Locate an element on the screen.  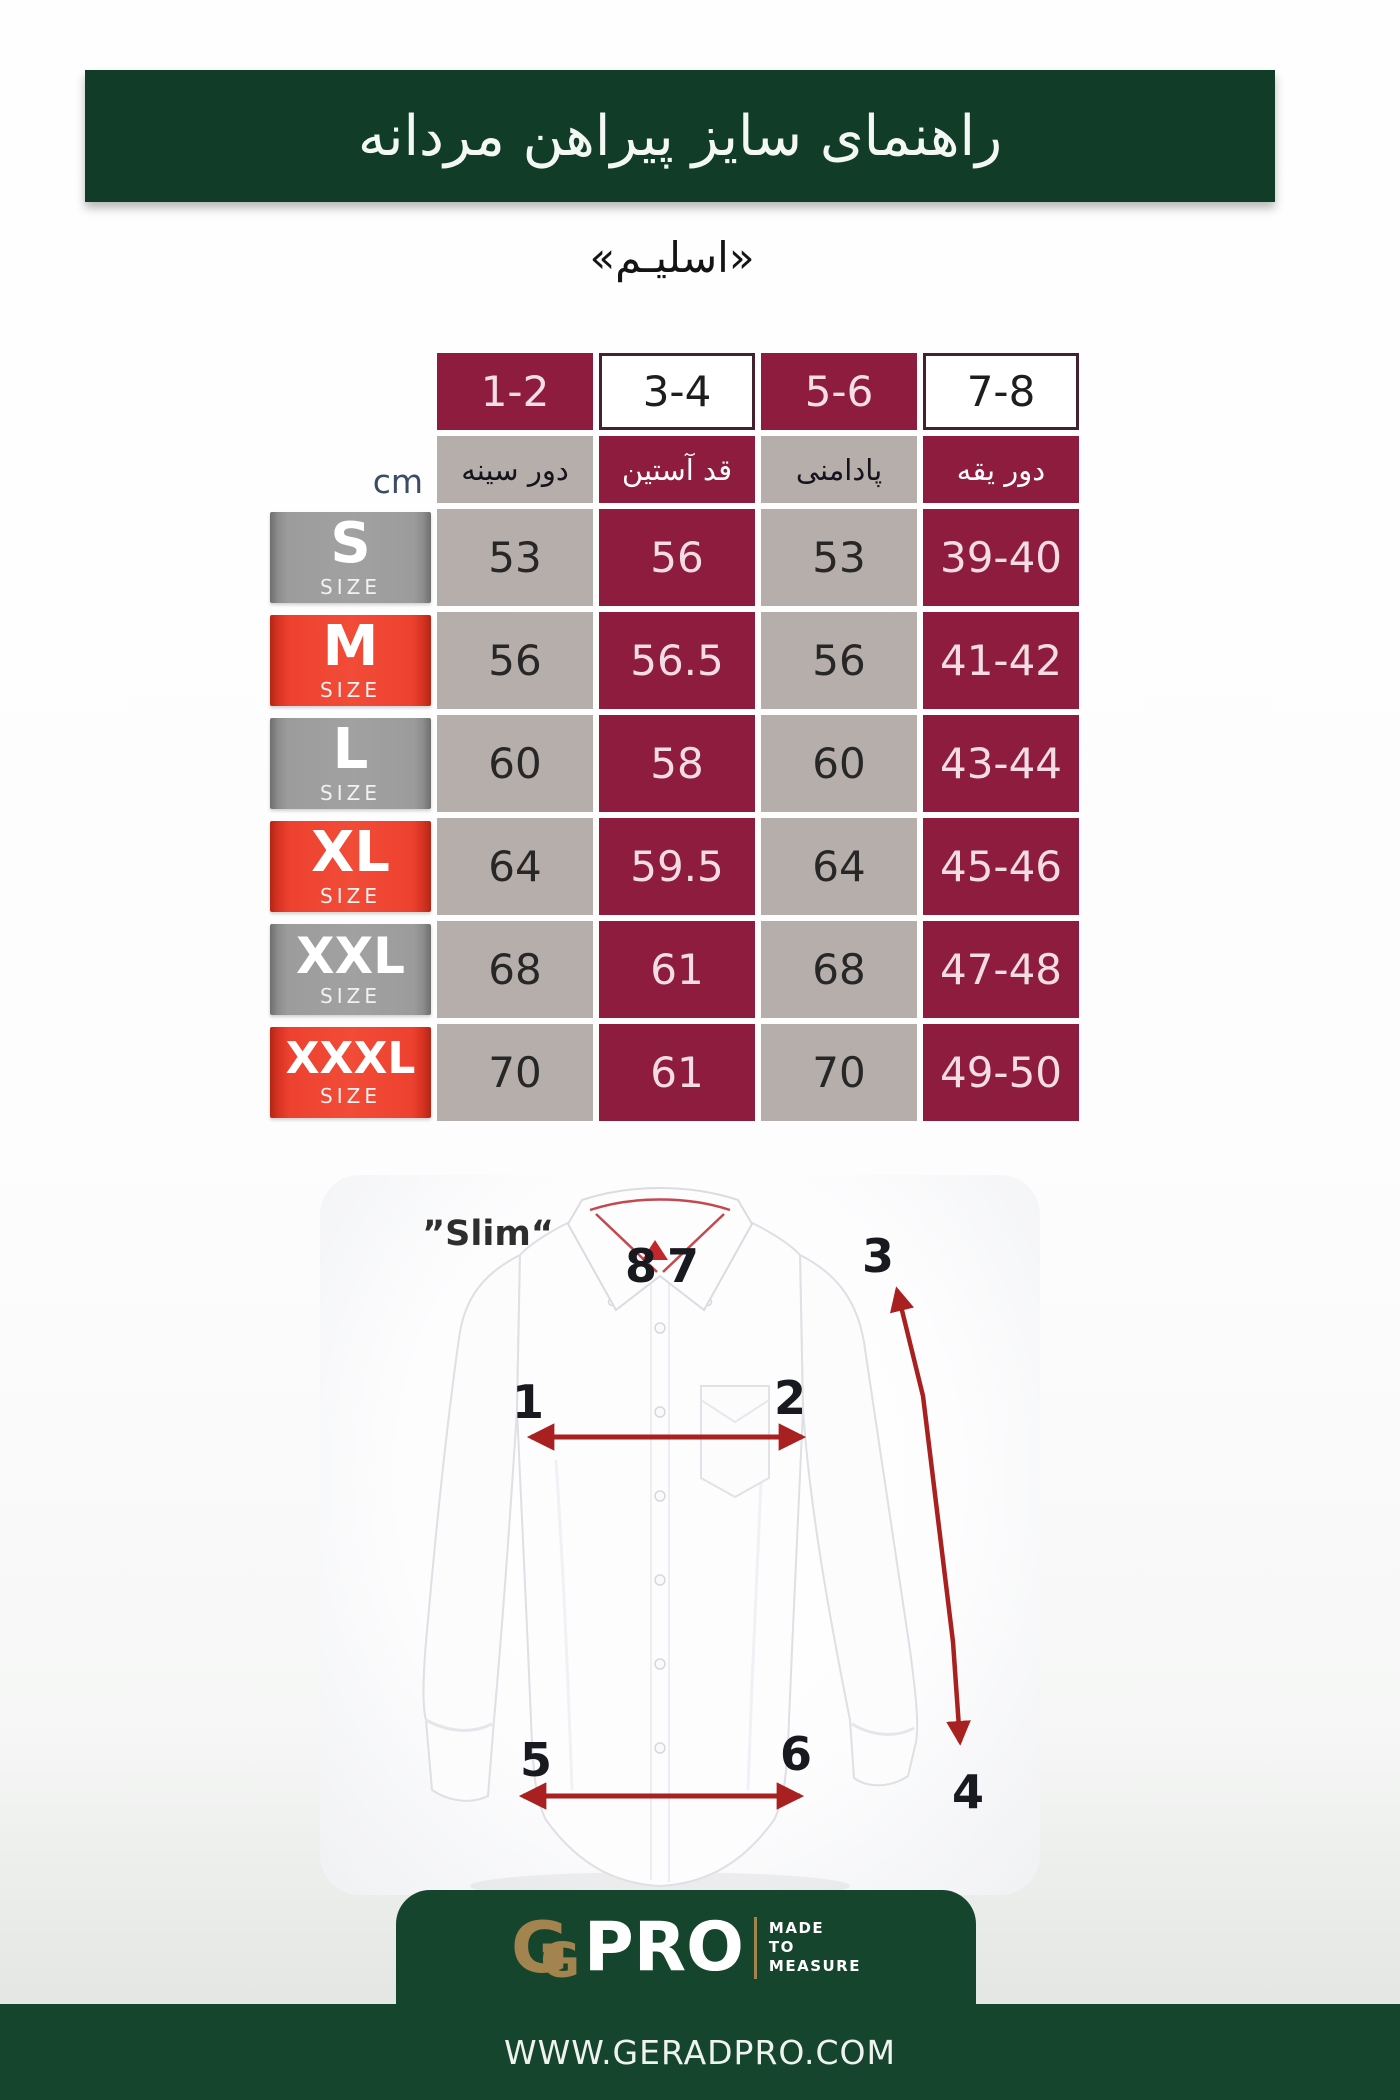
logo-letter-g1: G is located at coordinates (540, 1947).